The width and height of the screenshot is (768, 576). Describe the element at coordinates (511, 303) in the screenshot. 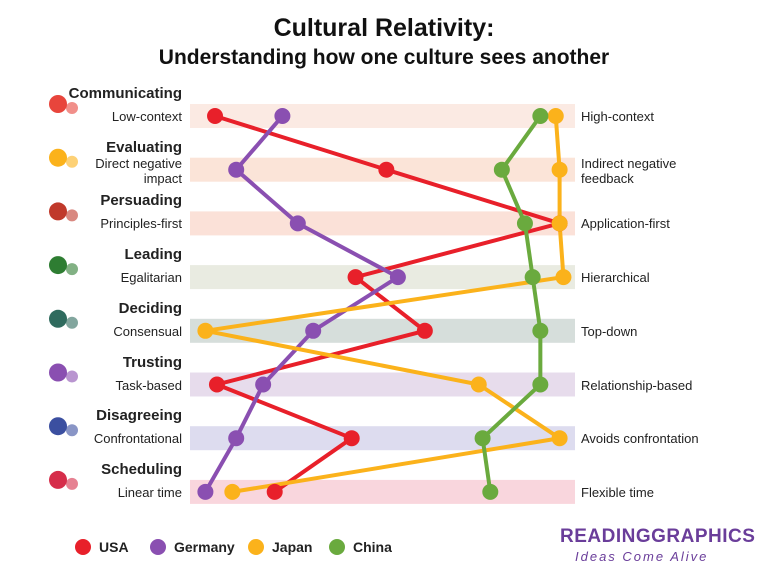

I see `series-line` at that location.